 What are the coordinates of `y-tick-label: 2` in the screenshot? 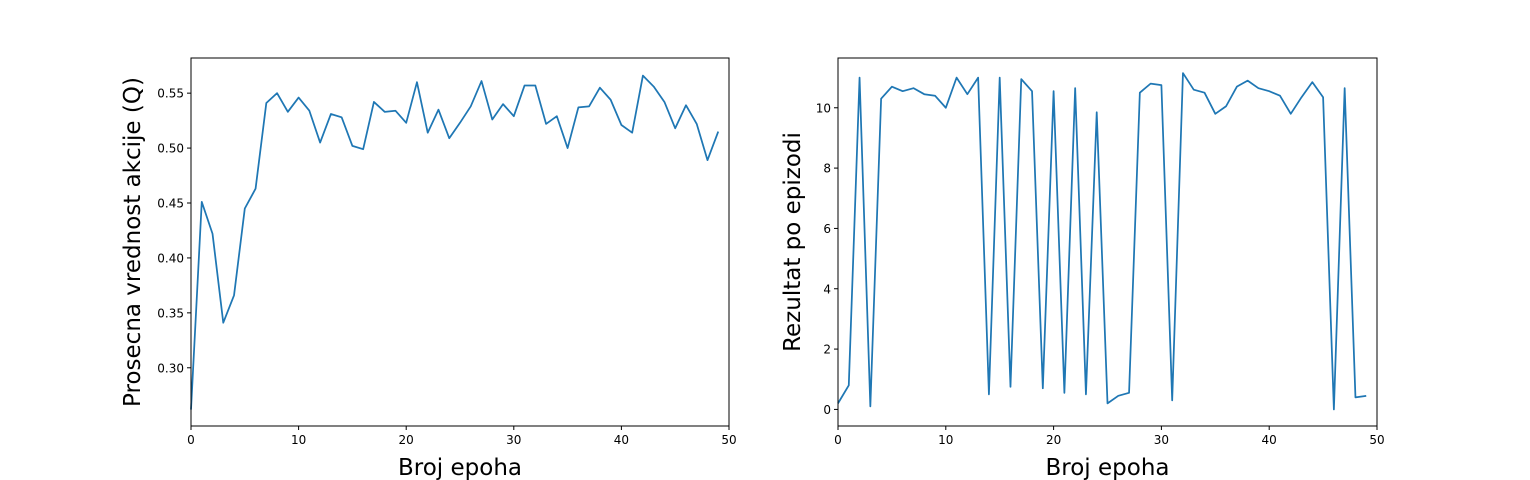 It's located at (827, 350).